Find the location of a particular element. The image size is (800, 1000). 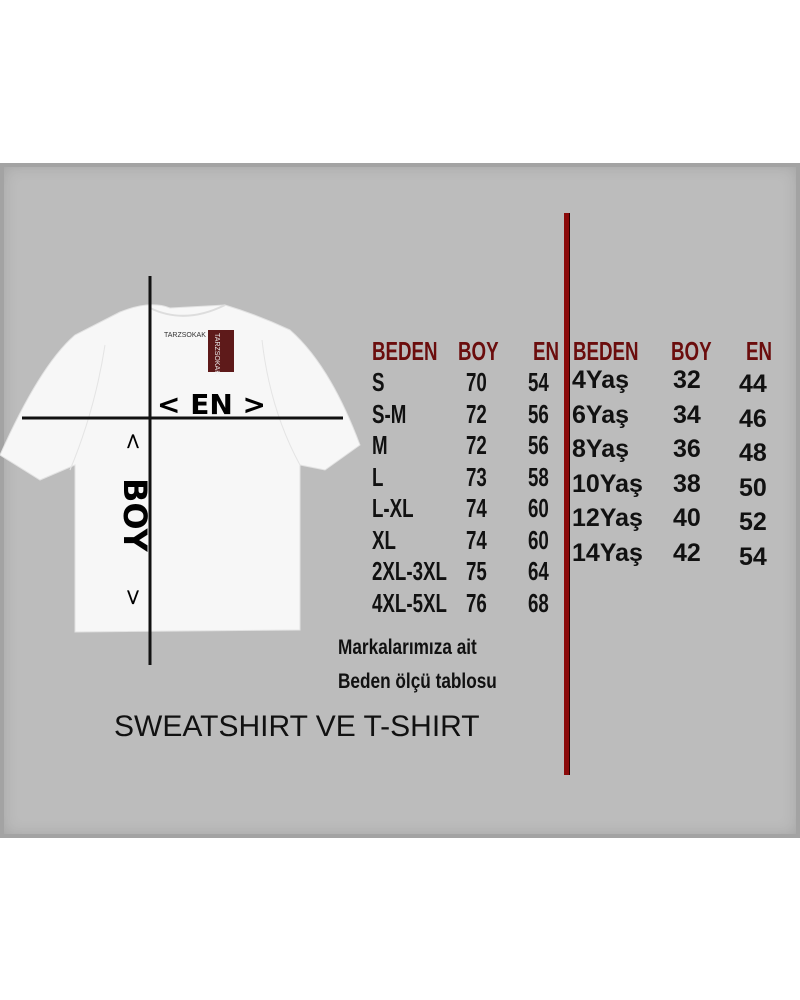

size-cell: XL is located at coordinates (384, 539).